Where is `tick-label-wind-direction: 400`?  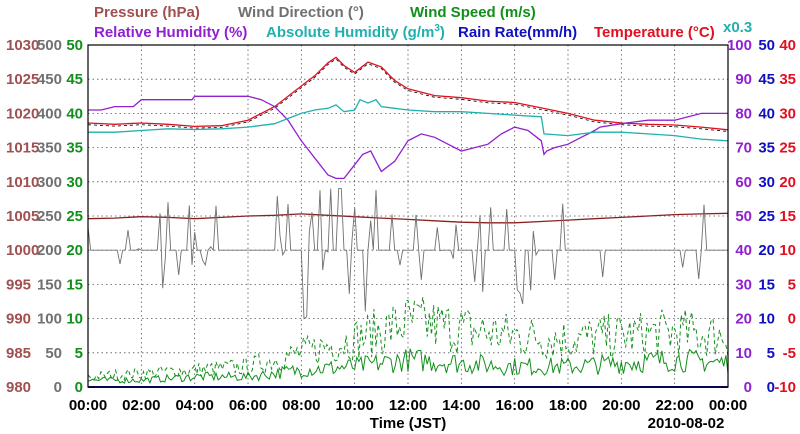 tick-label-wind-direction: 400 is located at coordinates (49, 113).